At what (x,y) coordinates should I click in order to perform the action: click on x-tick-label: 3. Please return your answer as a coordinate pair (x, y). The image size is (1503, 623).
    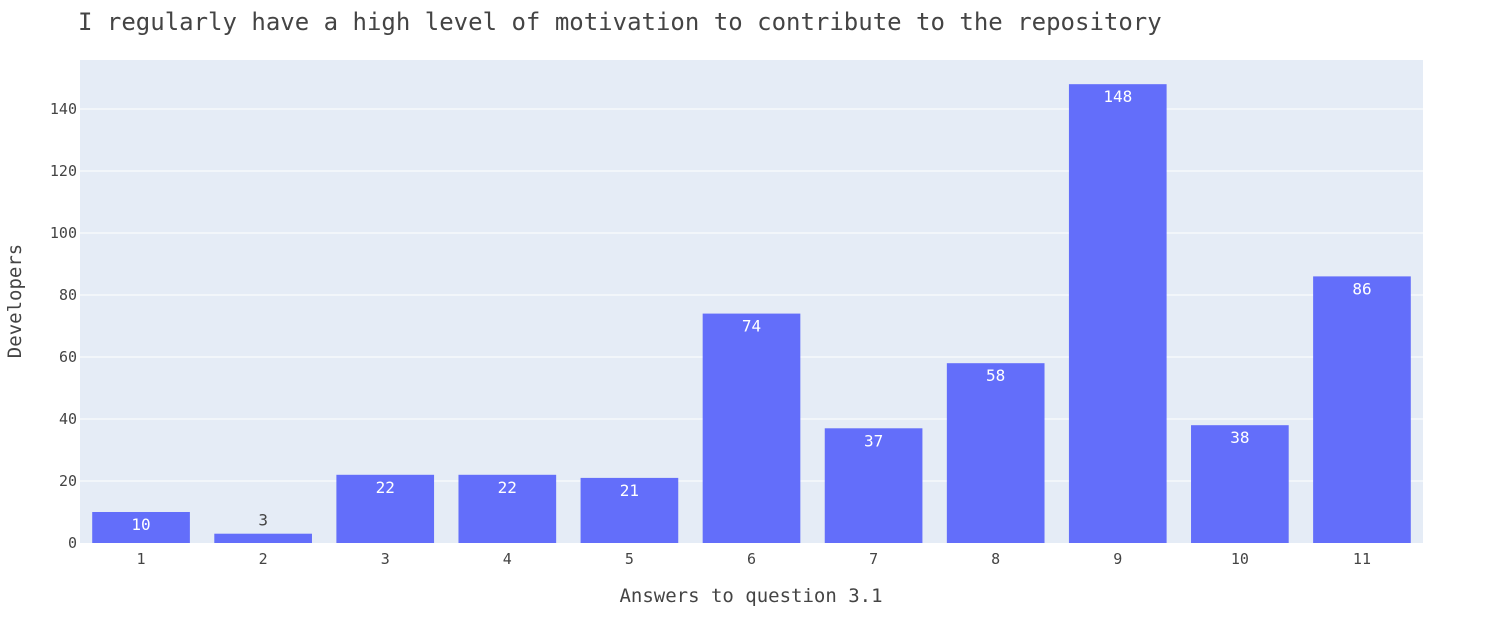
    Looking at the image, I should click on (385, 559).